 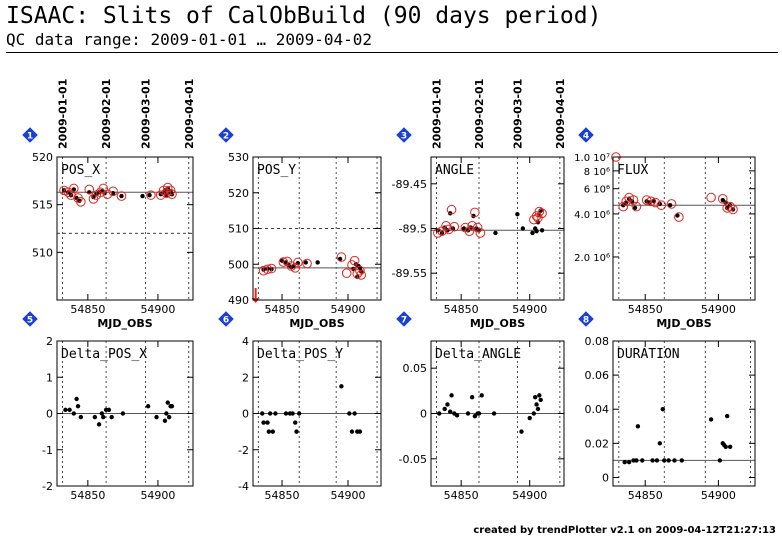 I want to click on badge-number: 5, so click(x=30, y=321).